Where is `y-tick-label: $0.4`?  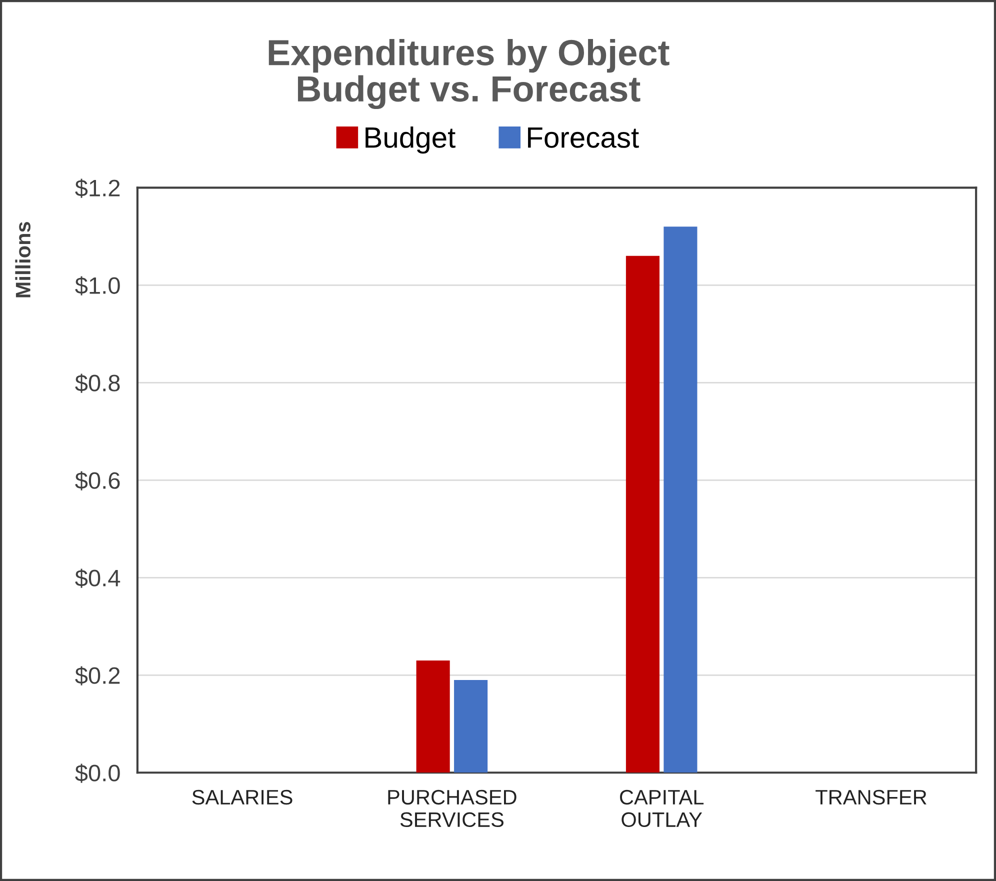 y-tick-label: $0.4 is located at coordinates (97, 578).